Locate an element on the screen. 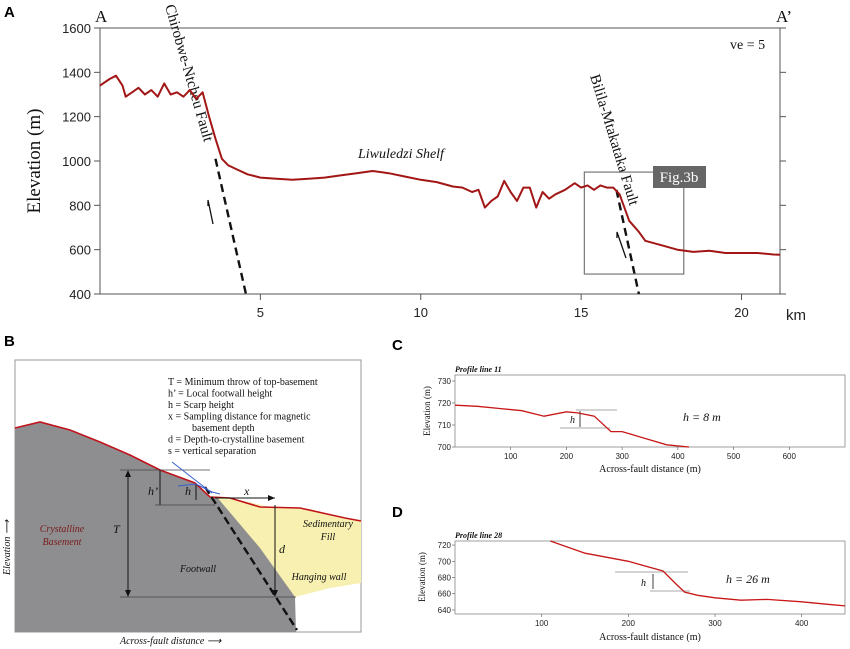 The image size is (850, 649). legend-entry: s = vertical separation is located at coordinates (212, 451).